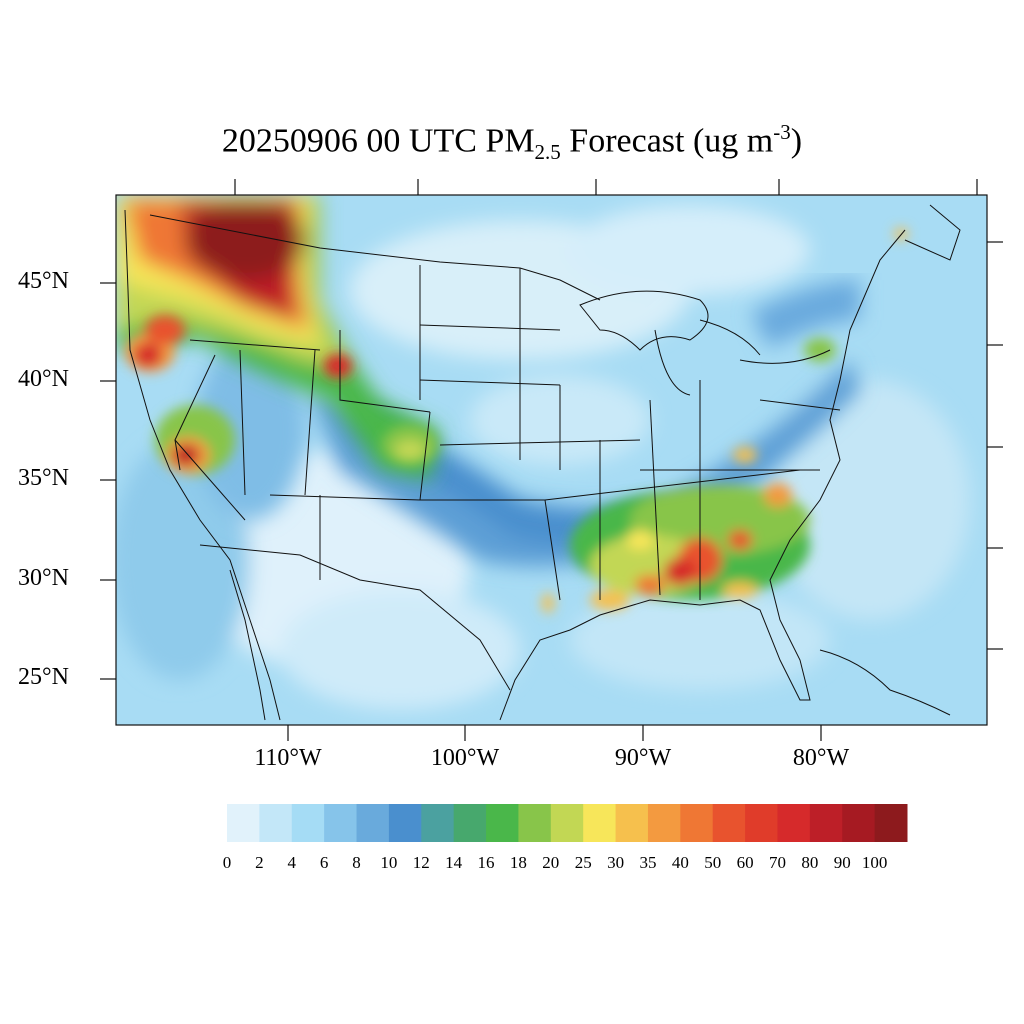 The height and width of the screenshot is (1024, 1024). Describe the element at coordinates (782, 132) in the screenshot. I see `title-units-exp: -3` at that location.